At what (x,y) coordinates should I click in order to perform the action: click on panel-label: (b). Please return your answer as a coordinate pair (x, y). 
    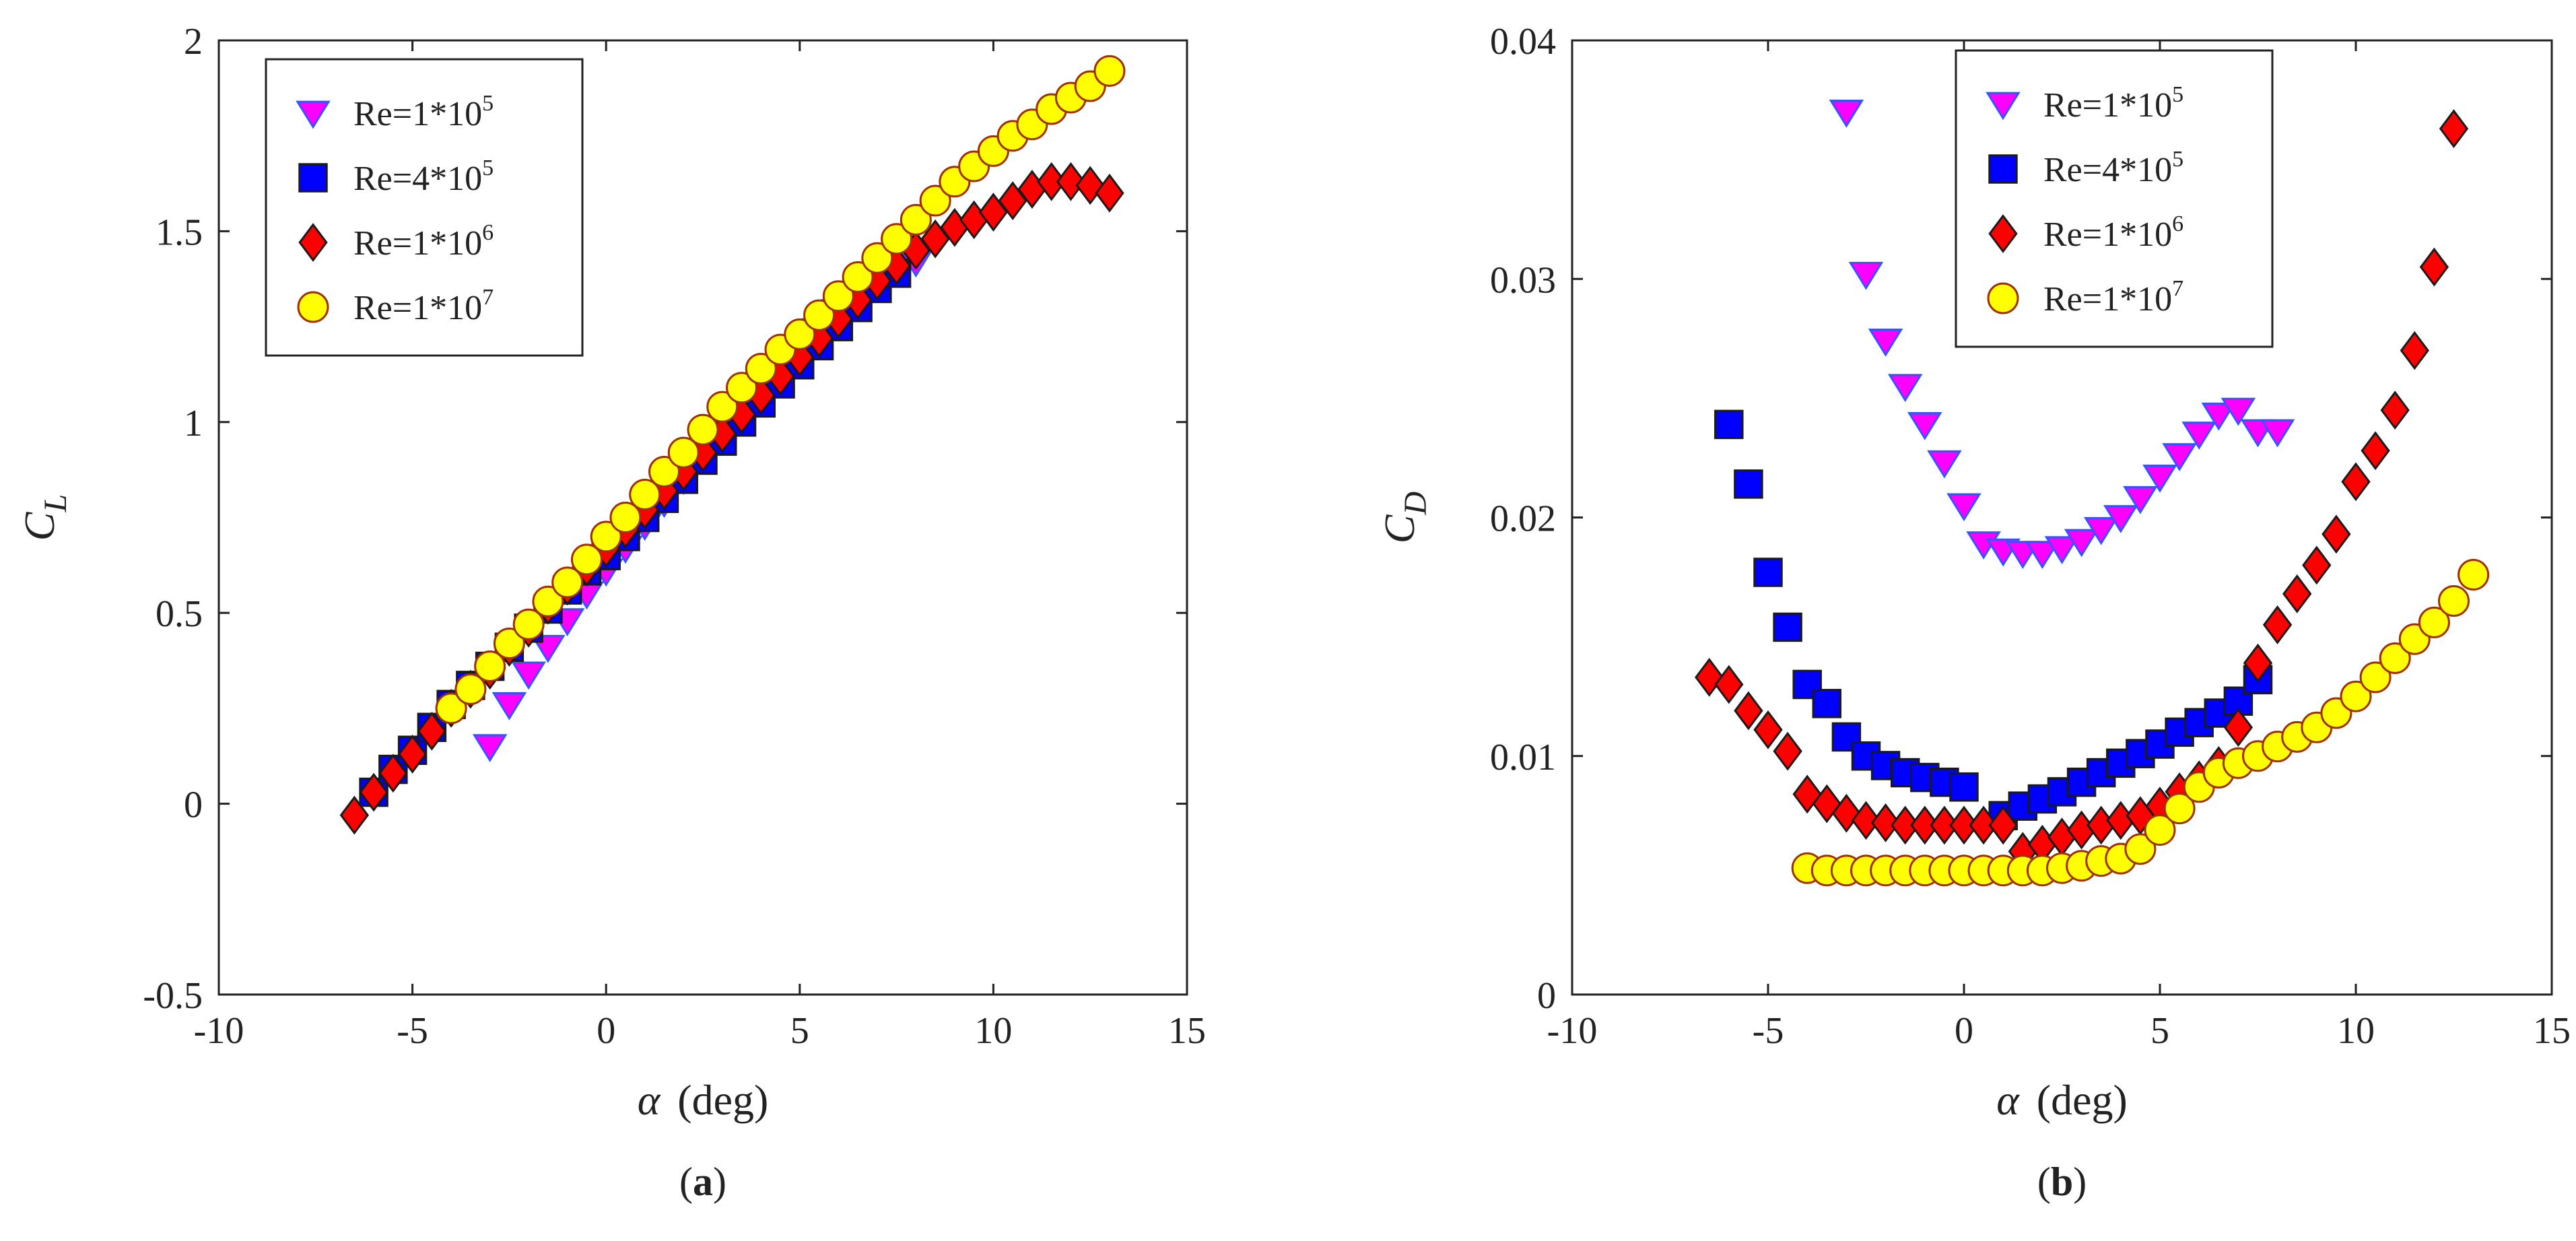
    Looking at the image, I should click on (2062, 1182).